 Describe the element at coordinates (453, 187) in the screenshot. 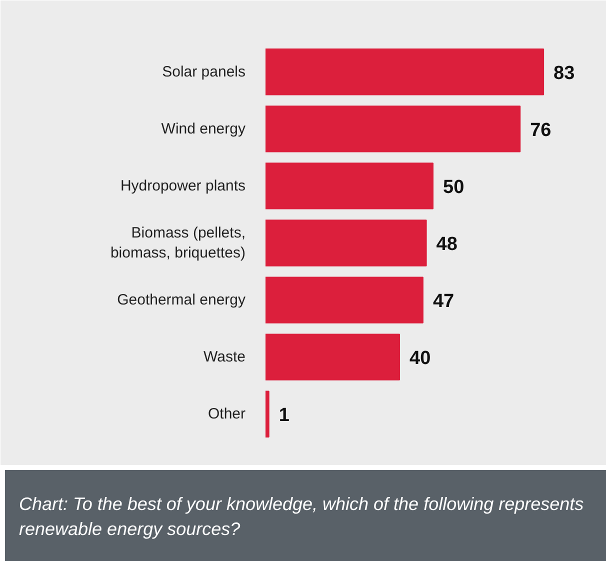

I see `data-label: 50` at that location.